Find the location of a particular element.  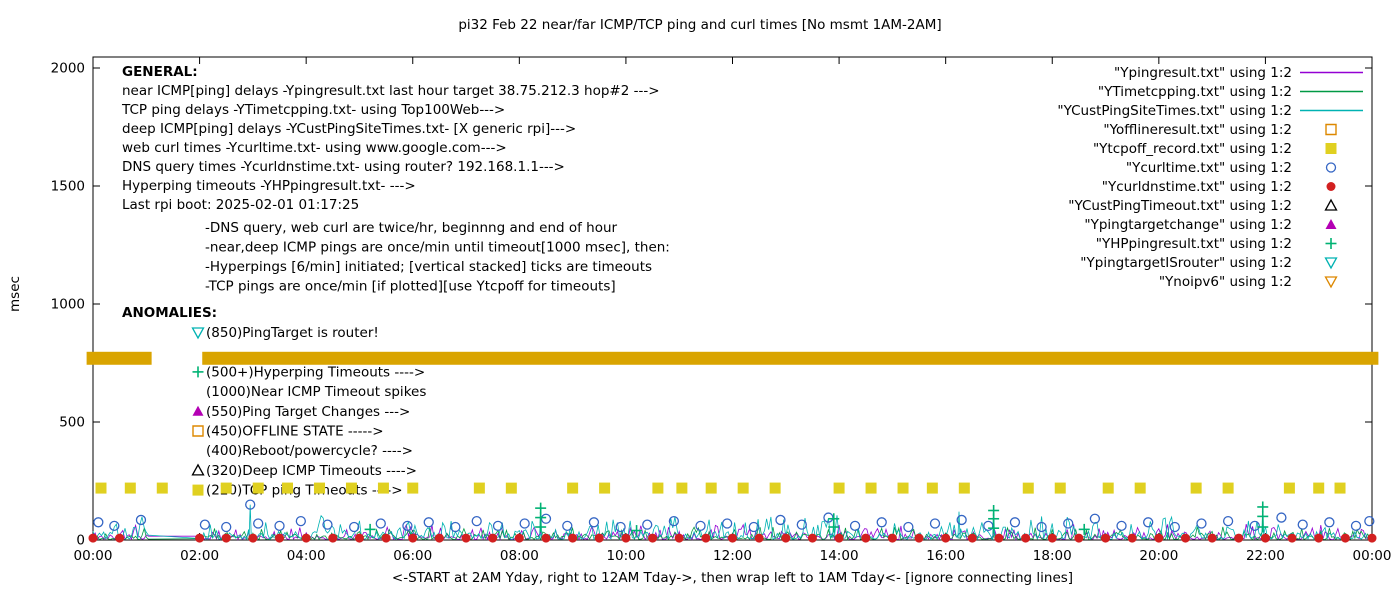

legend-entry: "YTimetcpping.txt" using 1:2 is located at coordinates (1230, 92).